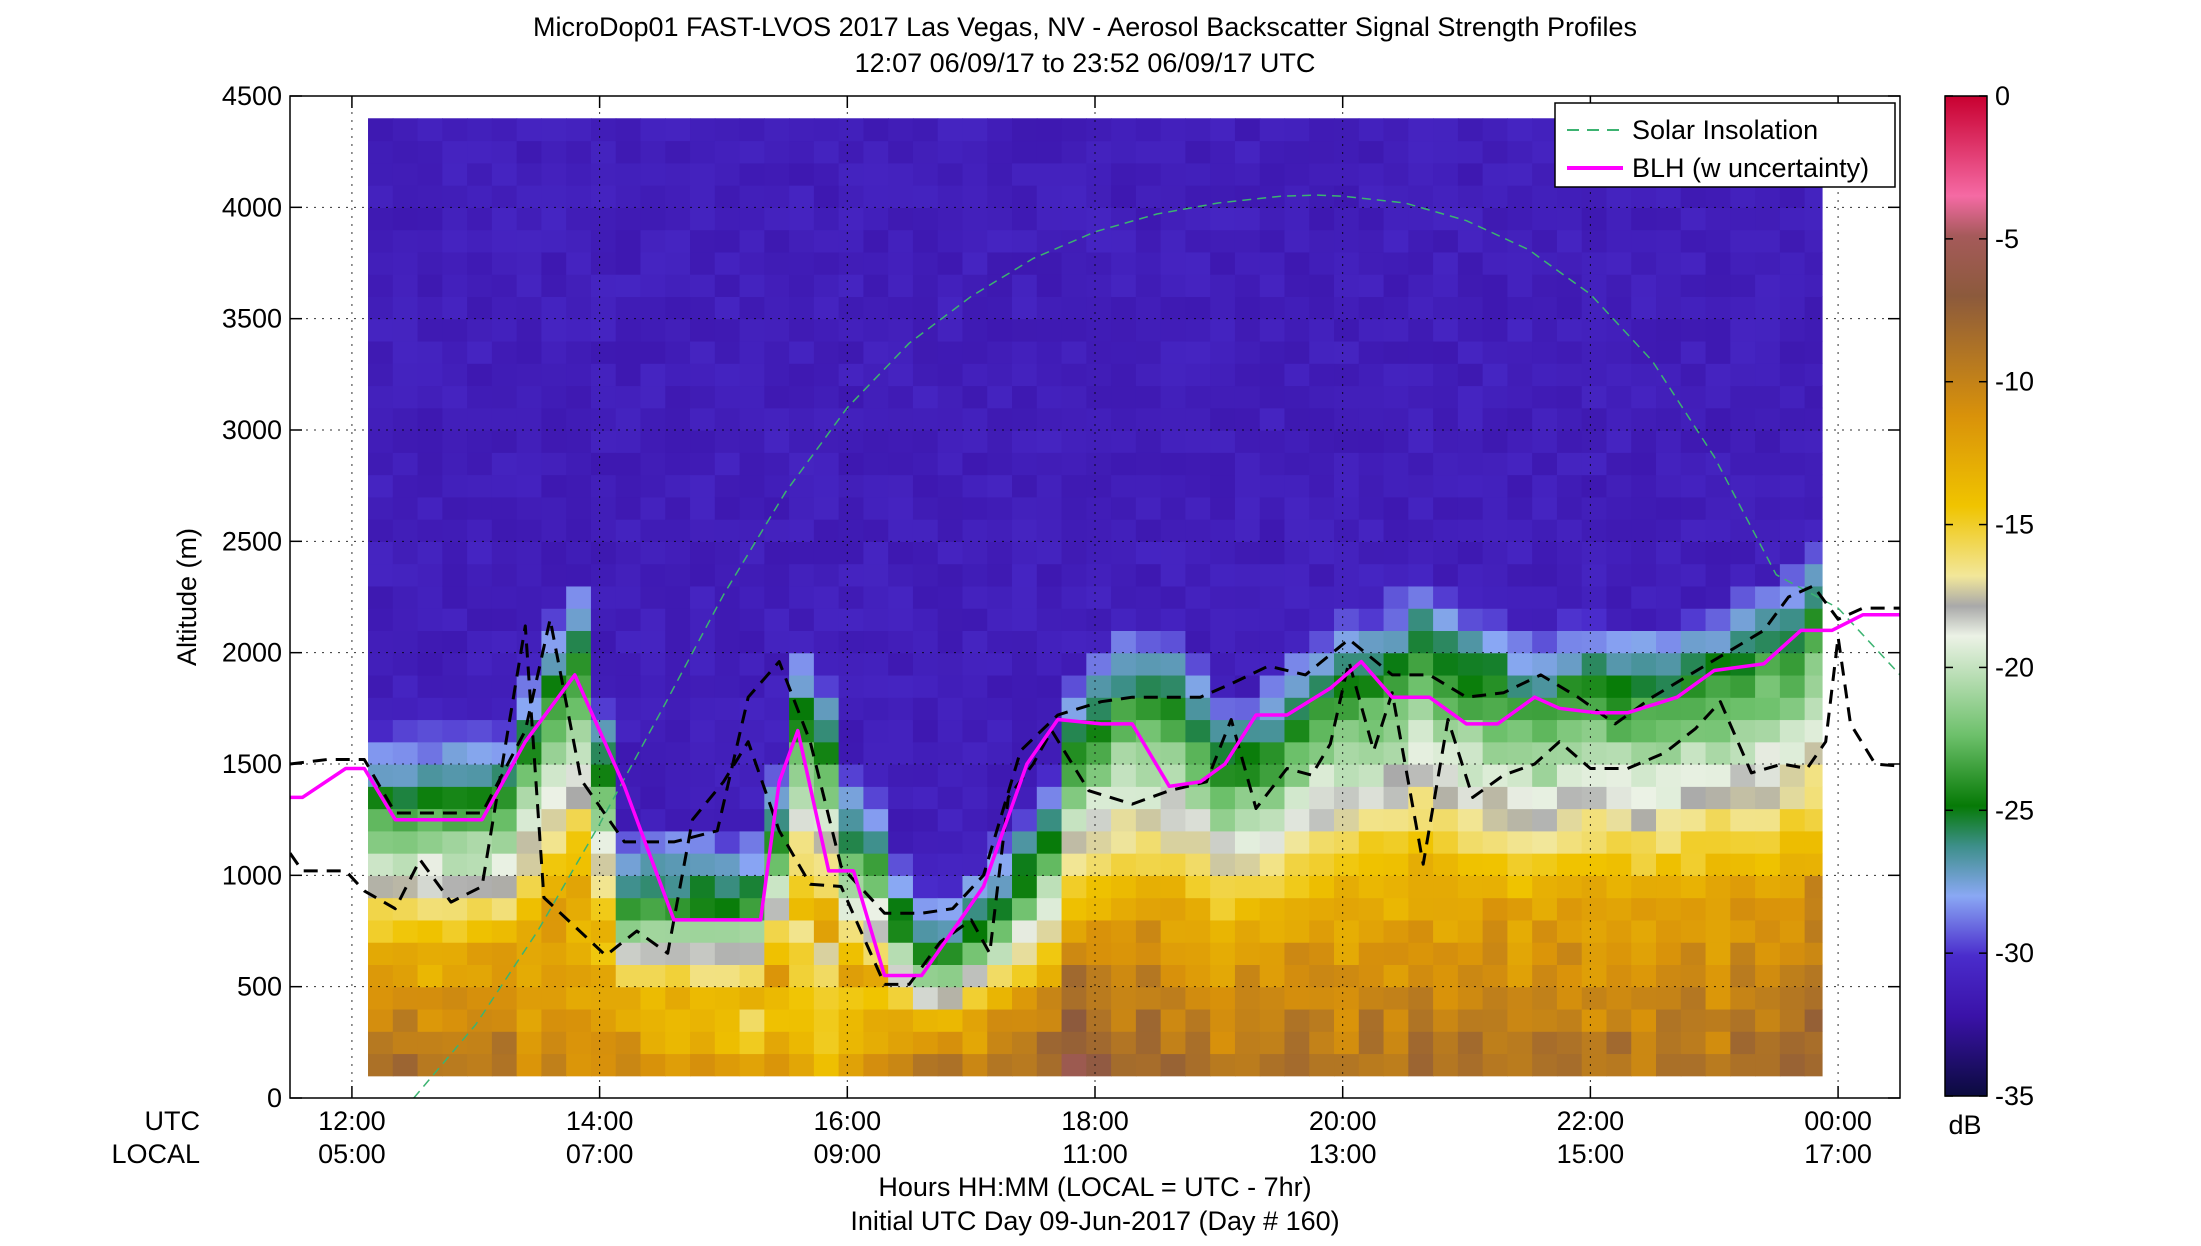 The width and height of the screenshot is (2201, 1246). What do you see at coordinates (848, 1121) in the screenshot?
I see `x-tick-label-utc: 16:00` at bounding box center [848, 1121].